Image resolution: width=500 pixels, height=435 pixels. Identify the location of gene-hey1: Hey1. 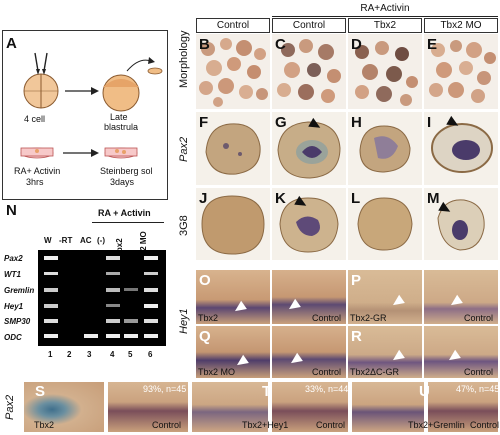
(14, 306).